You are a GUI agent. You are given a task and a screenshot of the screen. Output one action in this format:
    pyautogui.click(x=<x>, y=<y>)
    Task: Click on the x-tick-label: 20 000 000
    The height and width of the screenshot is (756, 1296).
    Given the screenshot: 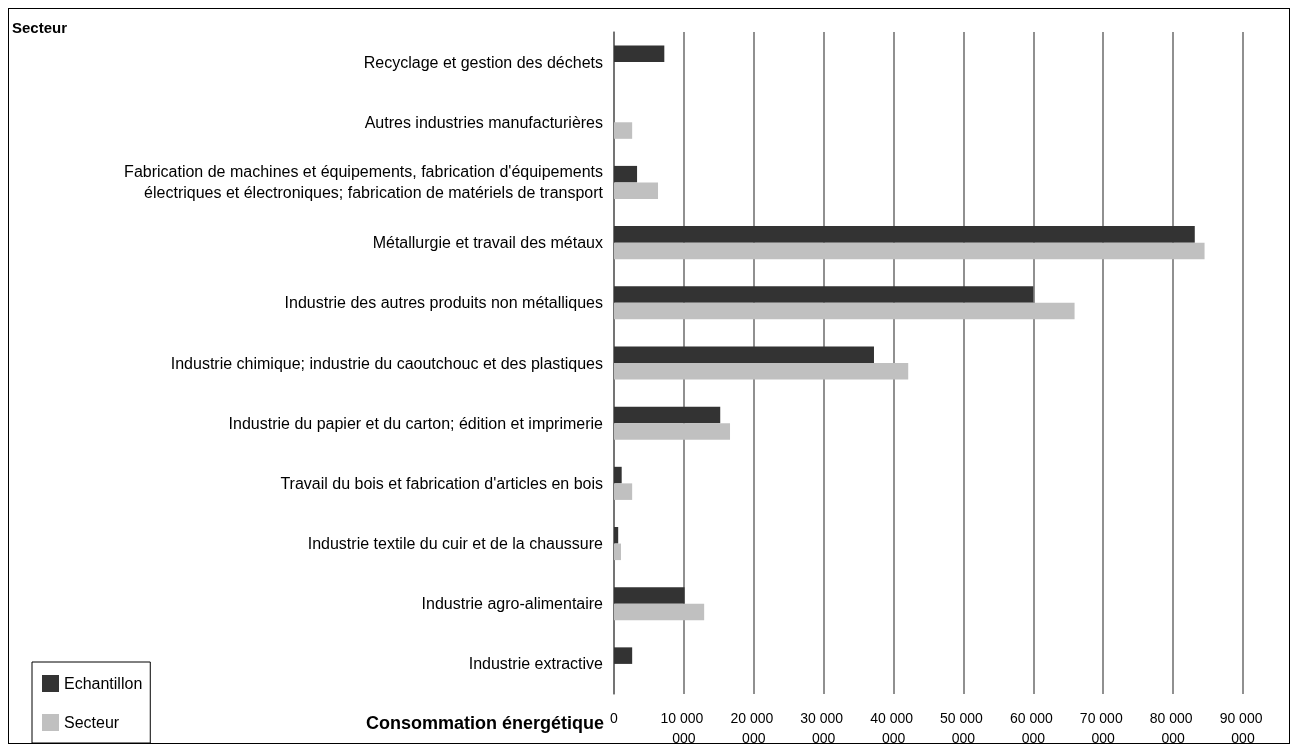 What is the action you would take?
    pyautogui.click(x=754, y=728)
    